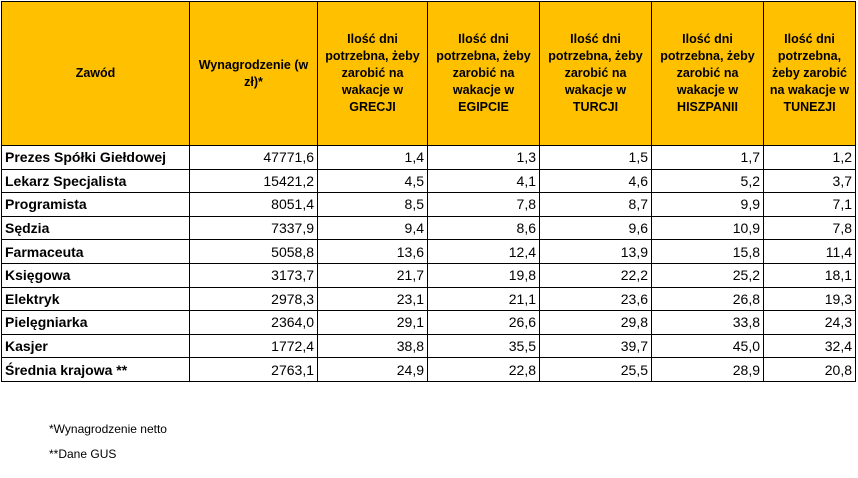 The width and height of the screenshot is (858, 478). I want to click on table-cell: 20,8, so click(809, 369).